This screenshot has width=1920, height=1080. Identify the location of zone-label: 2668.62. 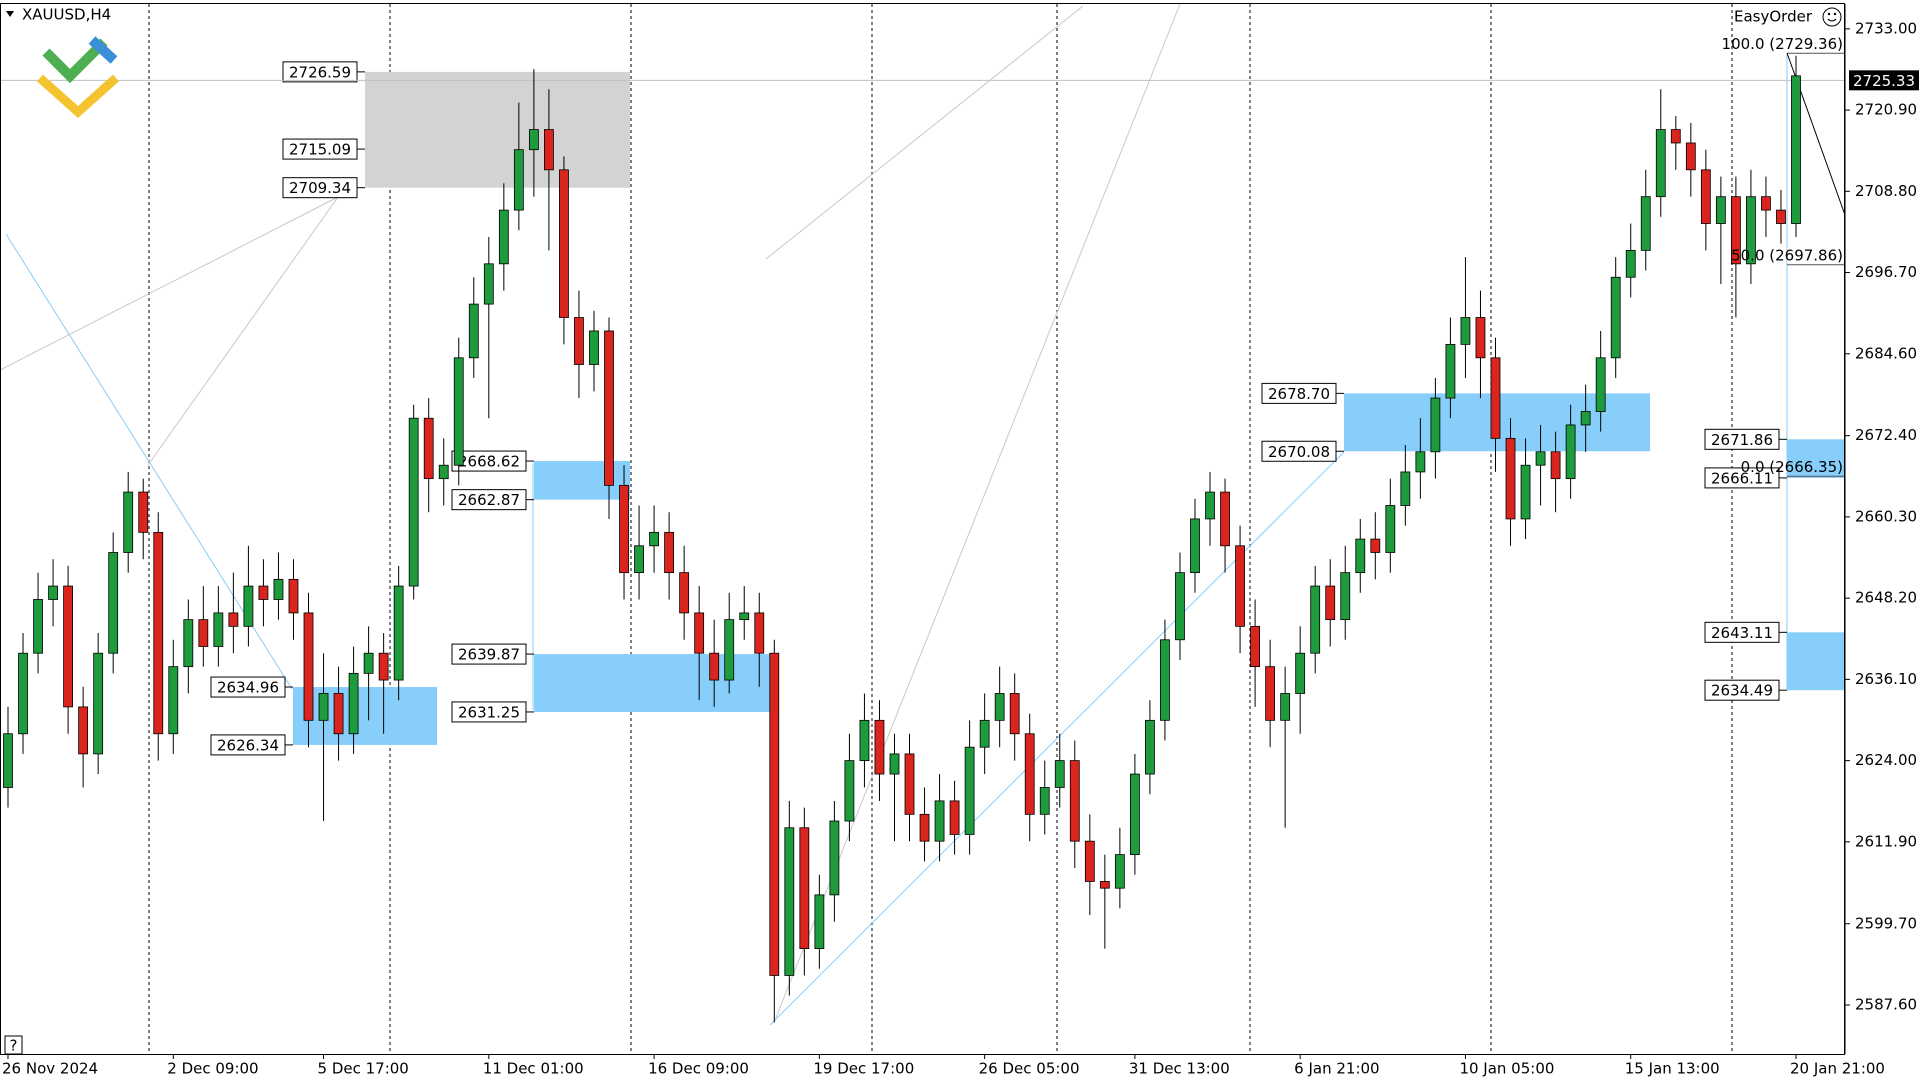
(489, 462).